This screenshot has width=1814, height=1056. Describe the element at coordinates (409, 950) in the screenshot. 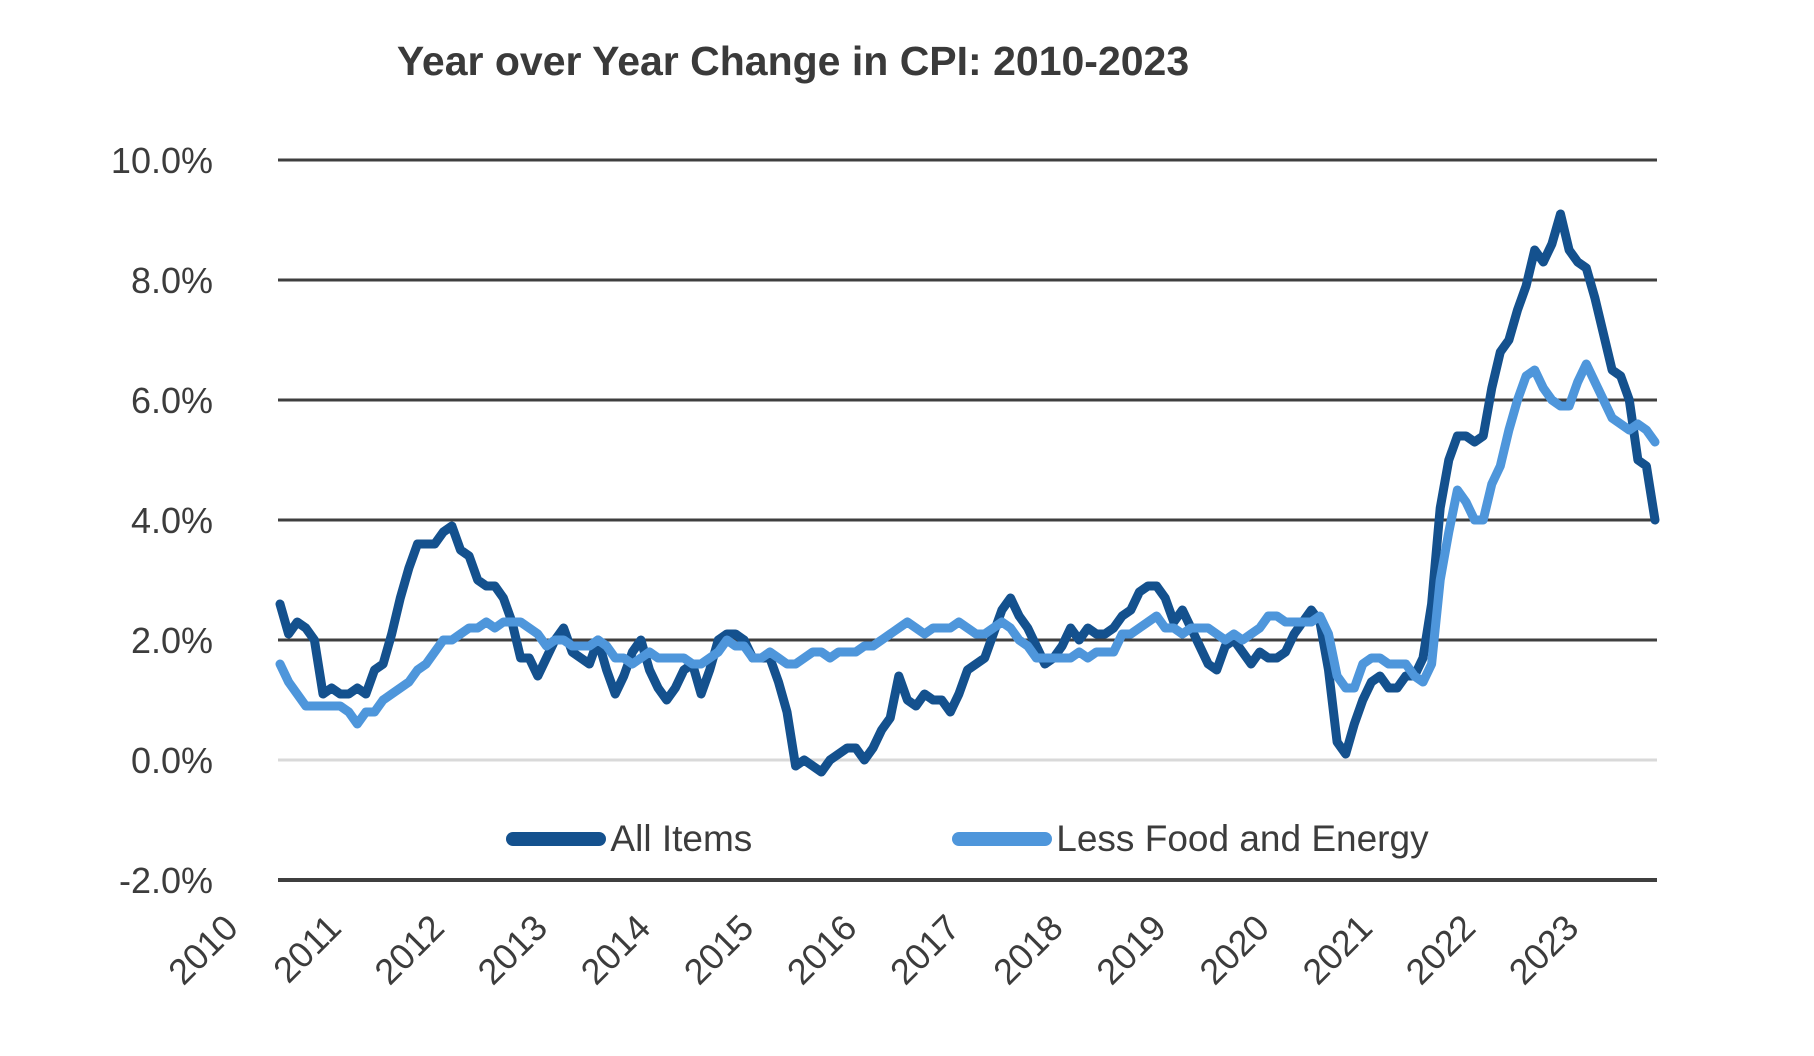

I see `x-tick-label: 2012` at that location.